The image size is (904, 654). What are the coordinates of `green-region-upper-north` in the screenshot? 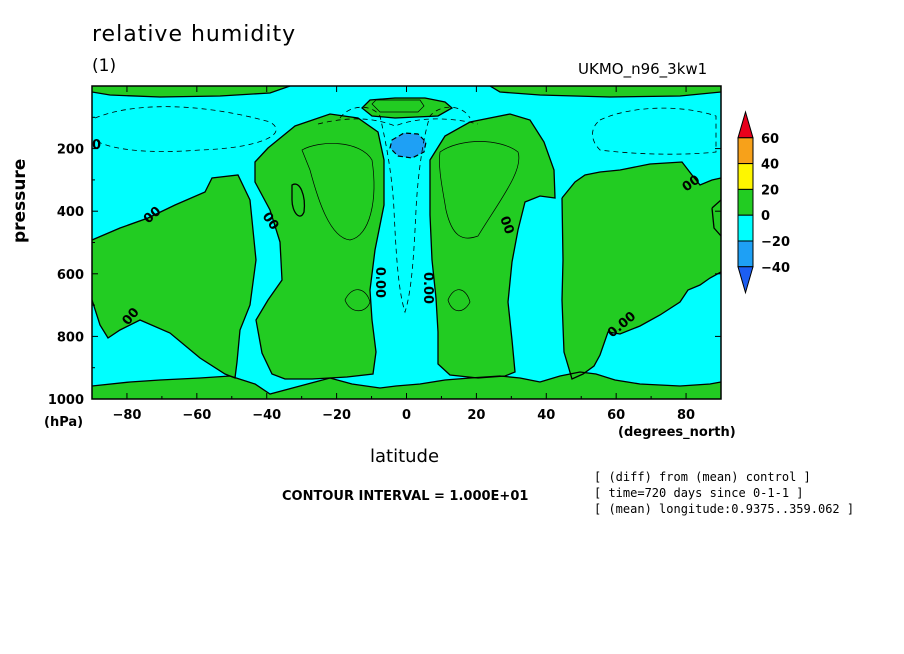 It's located at (605, 91).